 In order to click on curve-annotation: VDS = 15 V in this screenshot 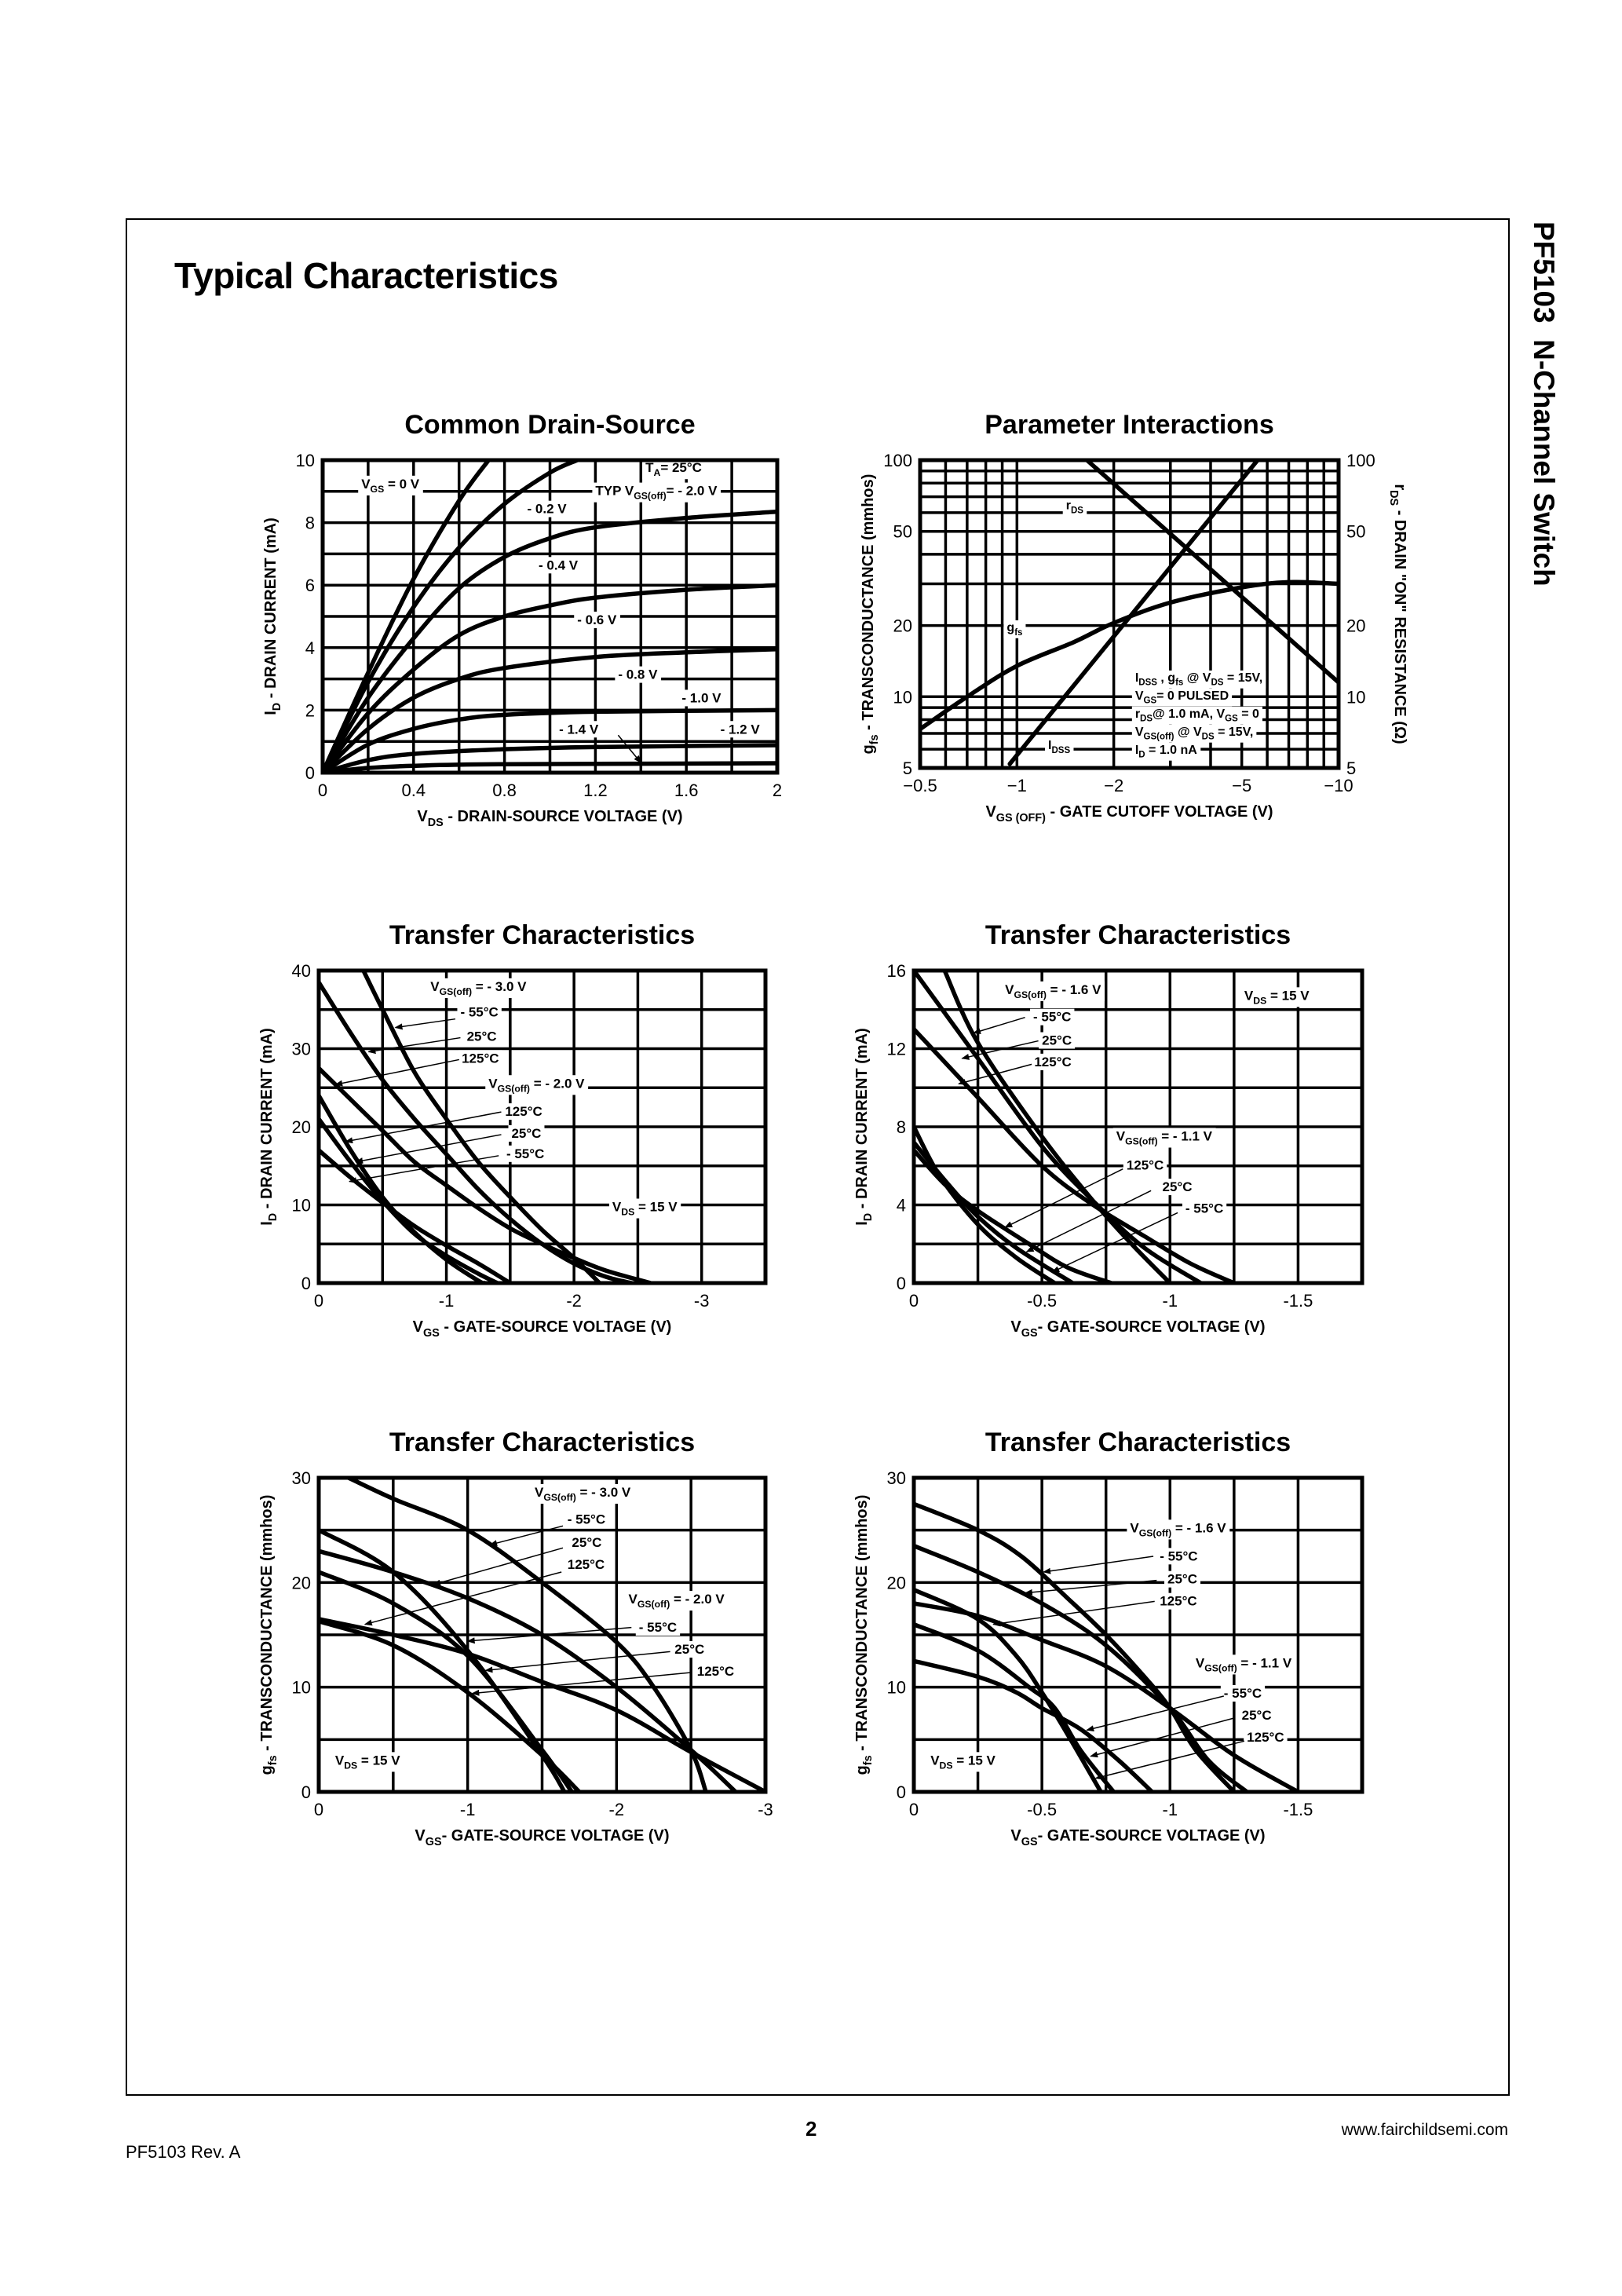, I will do `click(1277, 997)`.